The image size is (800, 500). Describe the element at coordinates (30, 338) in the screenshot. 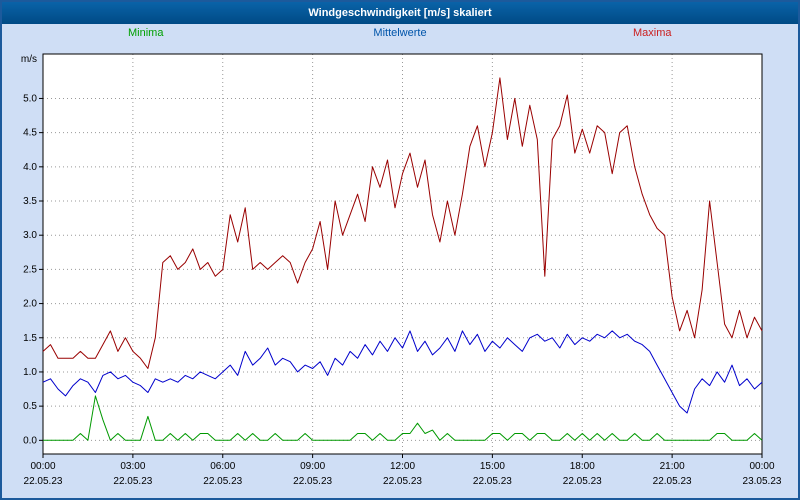

I see `svg-text: 1.5` at that location.